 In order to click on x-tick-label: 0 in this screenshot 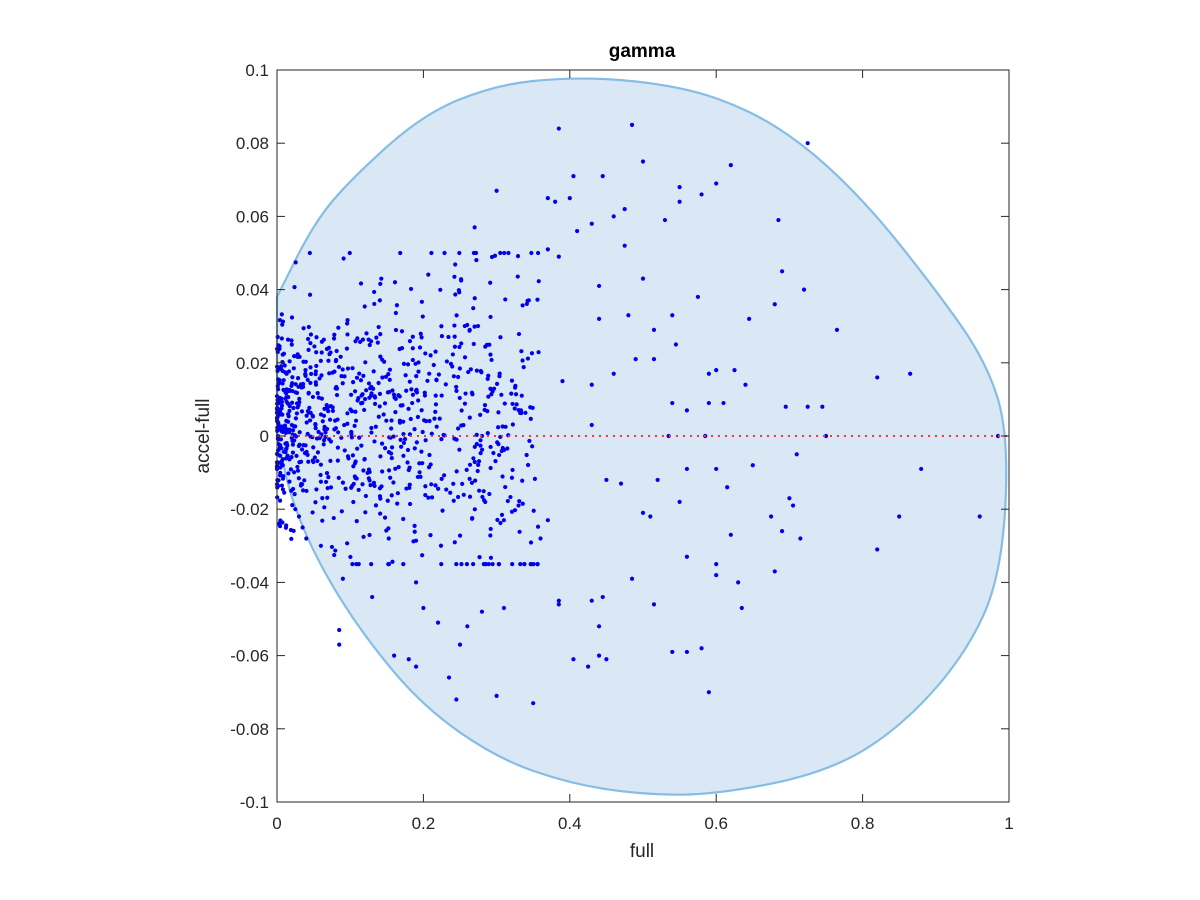, I will do `click(276, 823)`.